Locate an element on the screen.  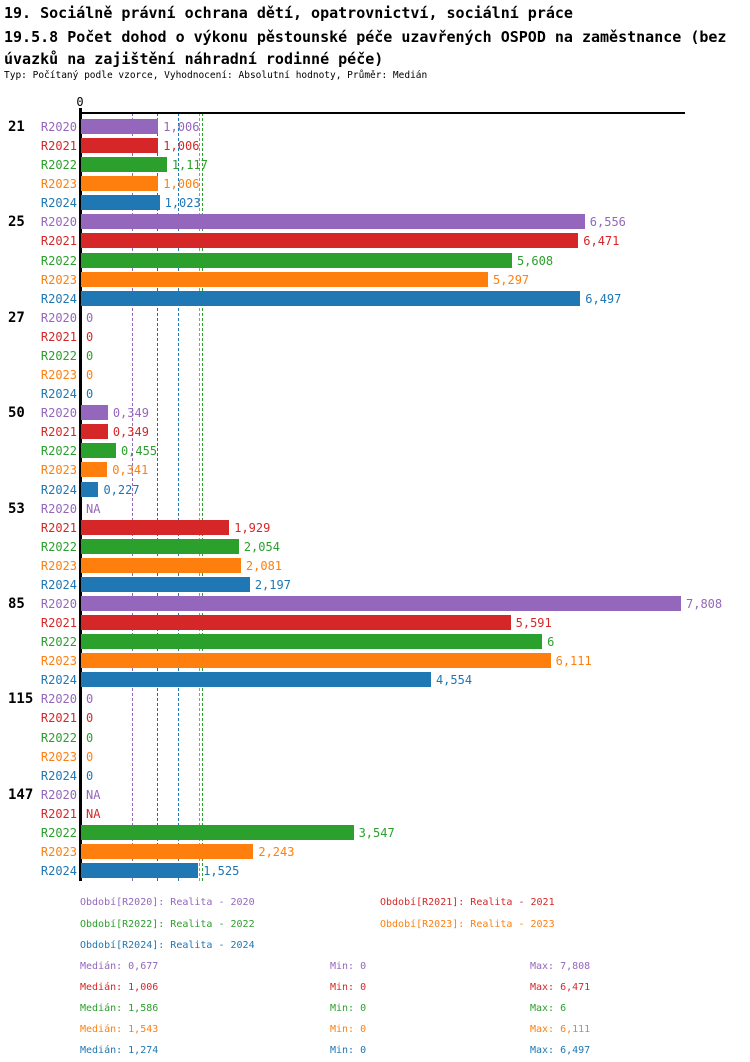
bar-value-label: 1,023 is located at coordinates (182, 203).